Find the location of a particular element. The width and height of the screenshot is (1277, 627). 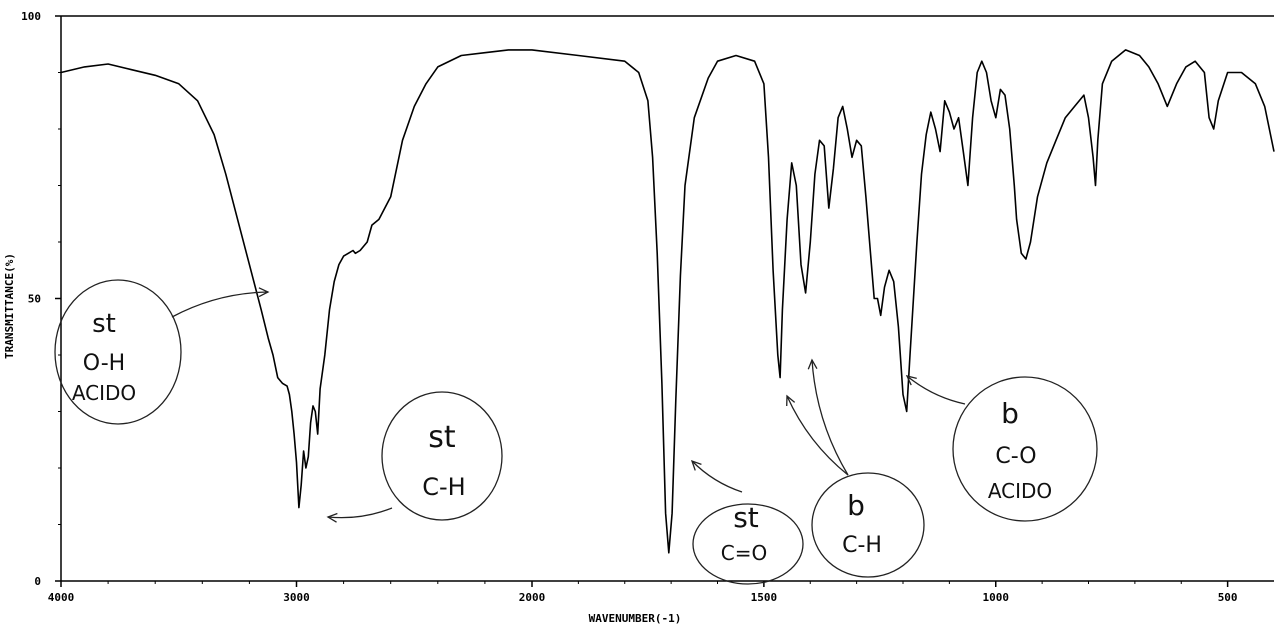

y-tick-label: 0 is located at coordinates (37, 581).